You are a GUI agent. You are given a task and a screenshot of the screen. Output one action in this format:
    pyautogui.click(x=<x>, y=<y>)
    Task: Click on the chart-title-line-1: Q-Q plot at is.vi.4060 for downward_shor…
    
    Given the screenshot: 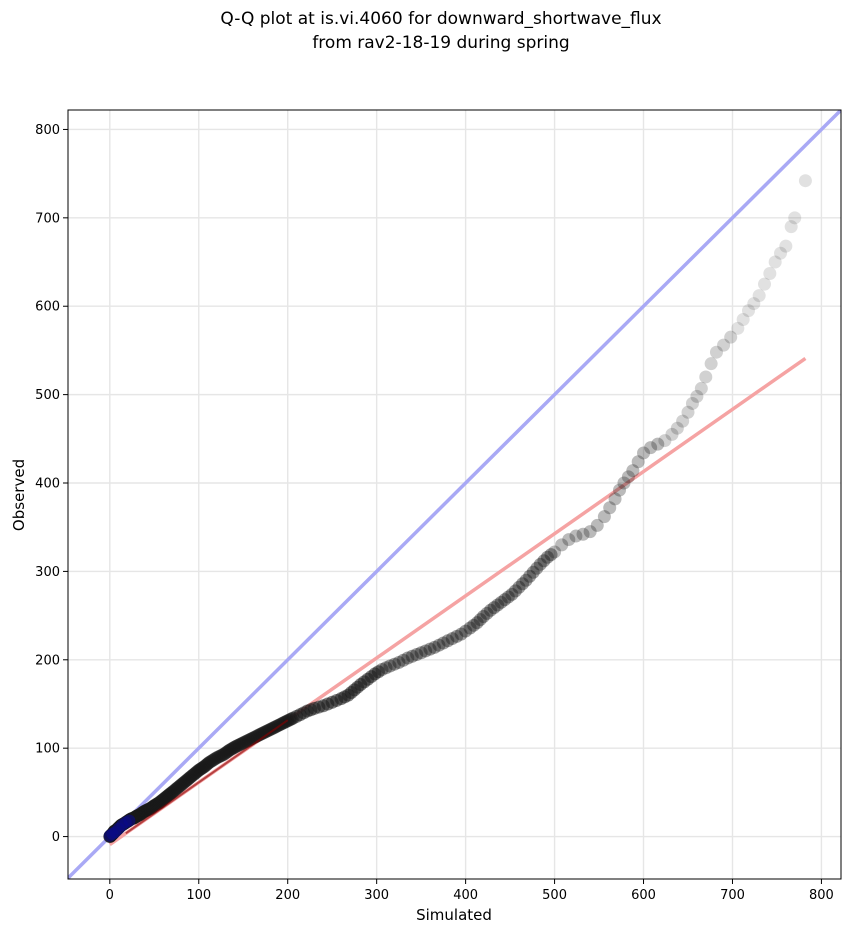 What is the action you would take?
    pyautogui.click(x=440, y=19)
    